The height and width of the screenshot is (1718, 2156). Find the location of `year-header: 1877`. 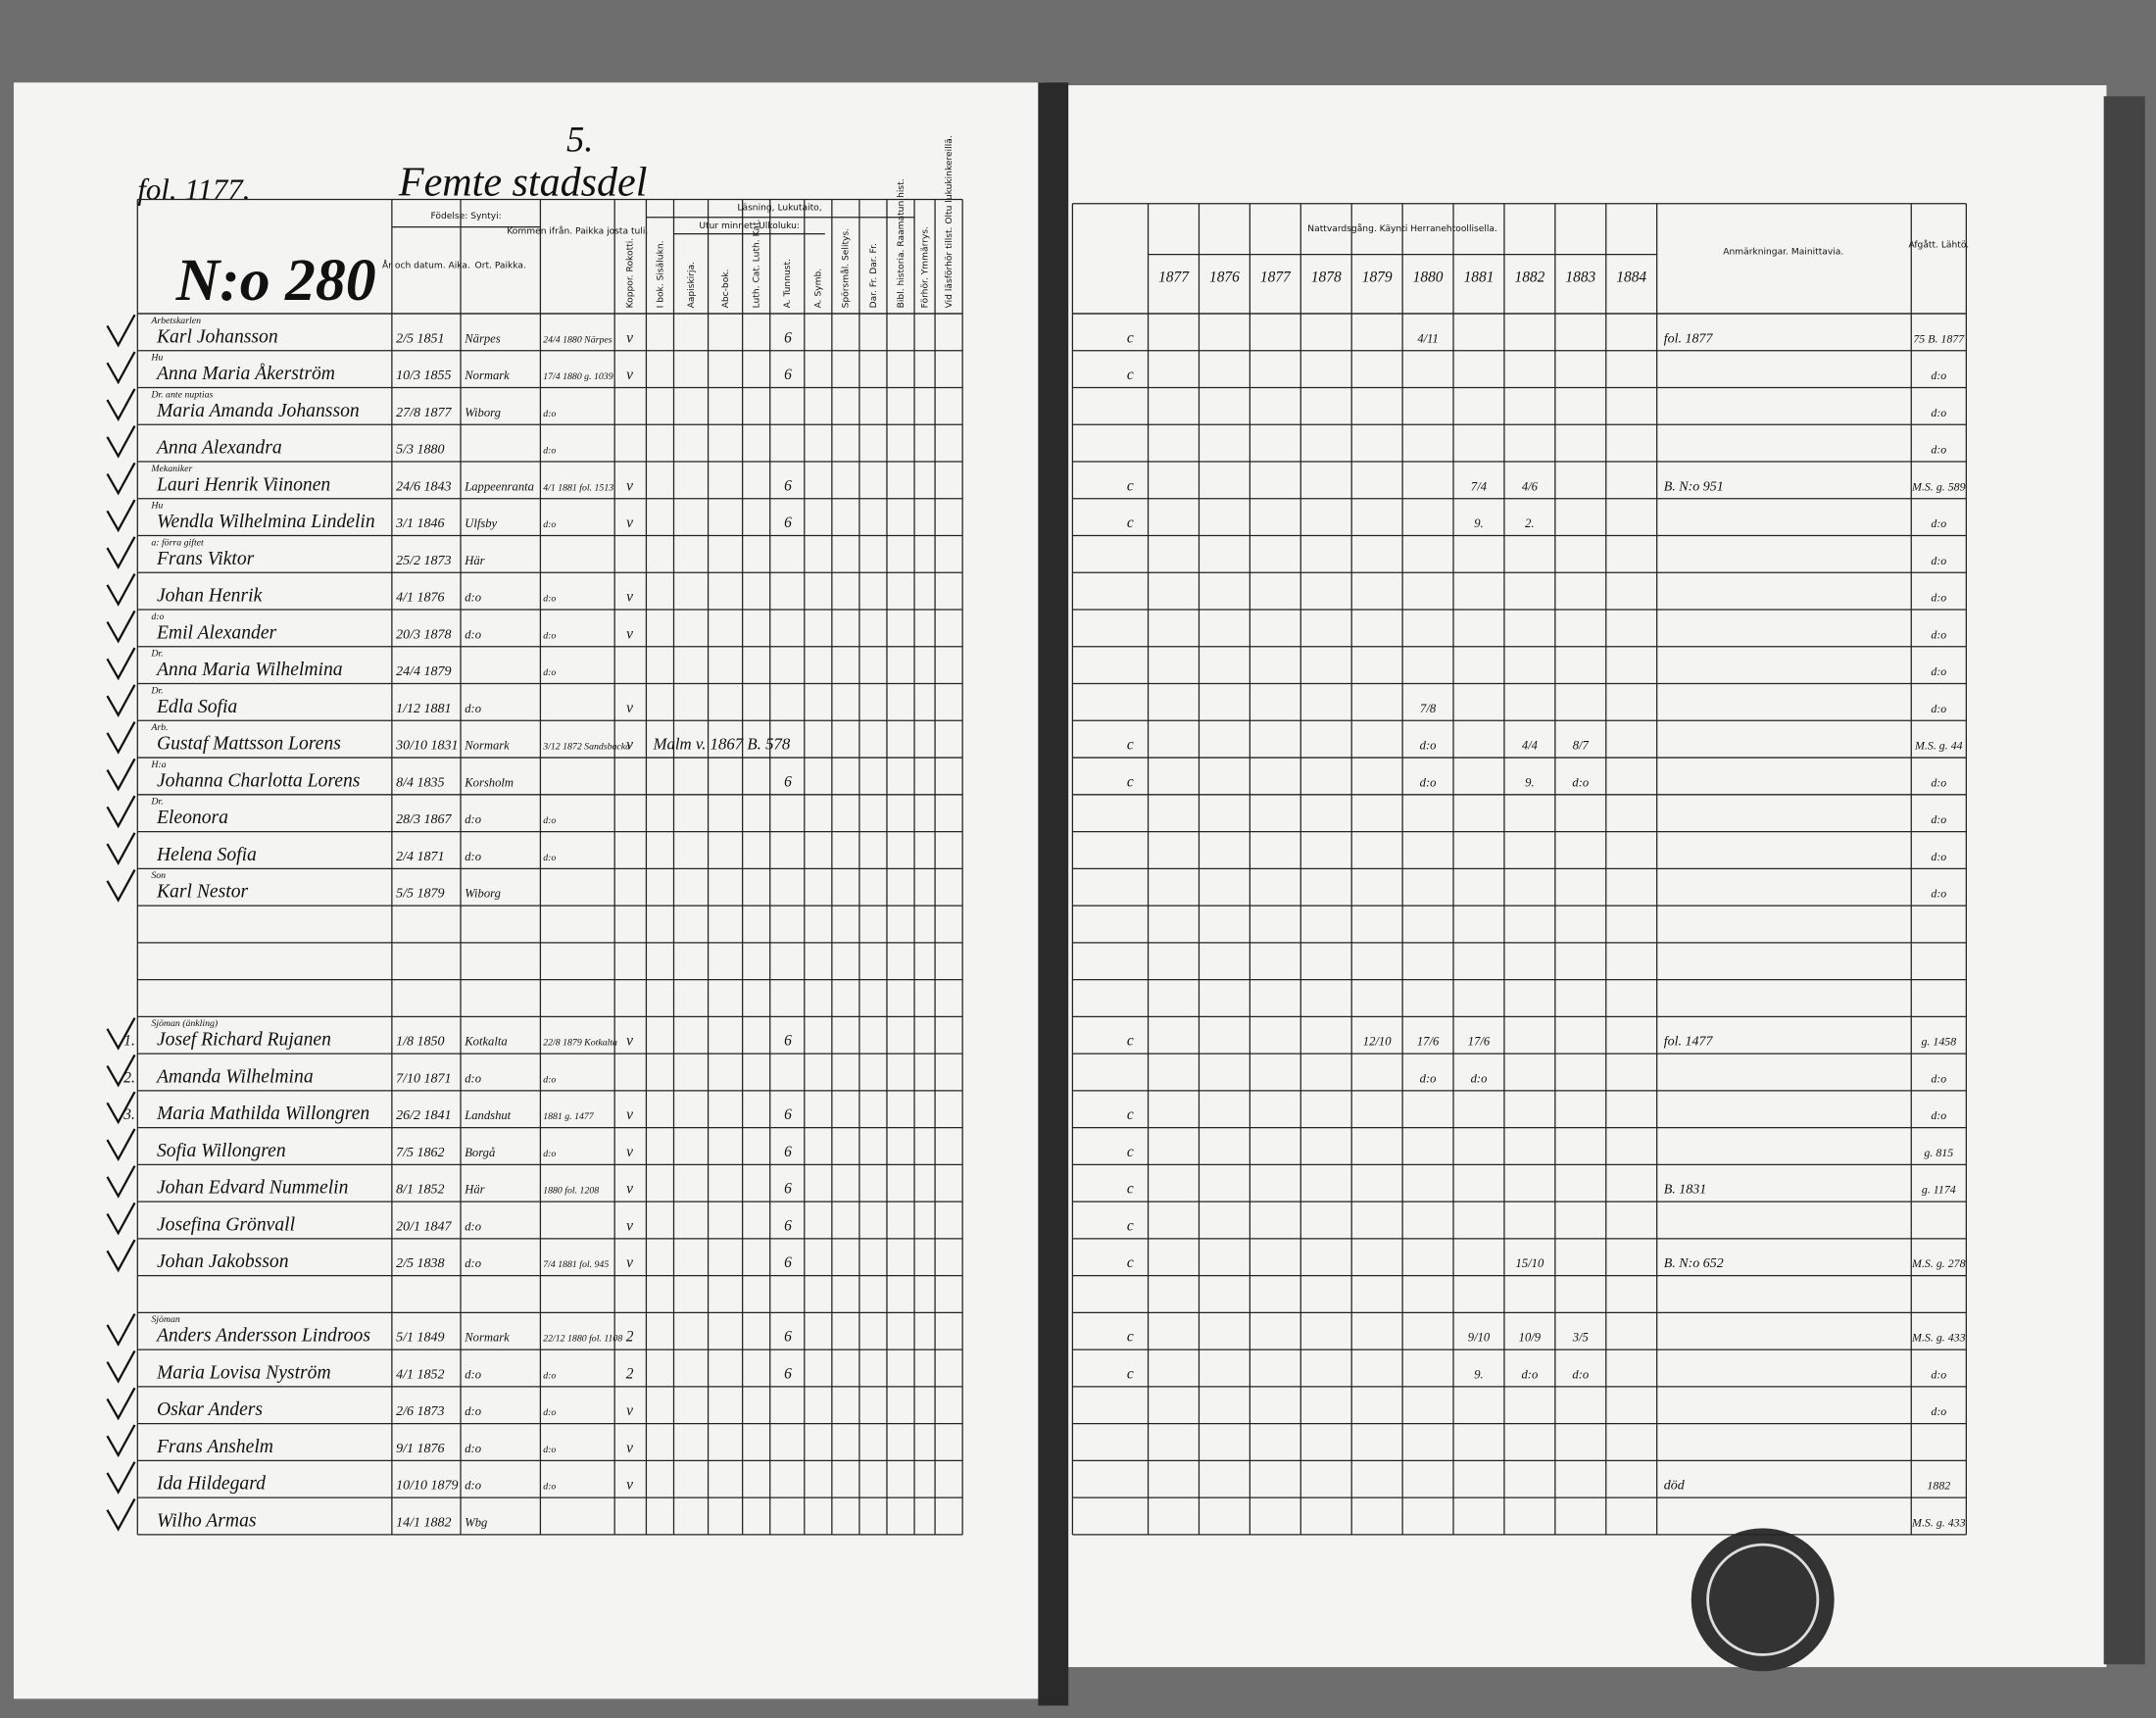

year-header: 1877 is located at coordinates (1174, 278).